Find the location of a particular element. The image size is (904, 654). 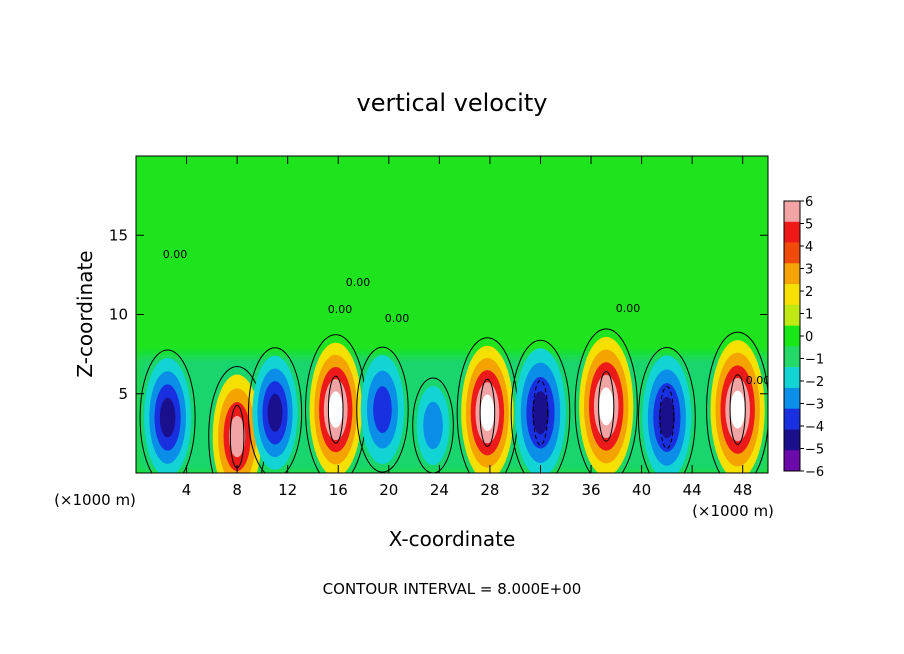

x-tick-label: 20 is located at coordinates (388, 490).